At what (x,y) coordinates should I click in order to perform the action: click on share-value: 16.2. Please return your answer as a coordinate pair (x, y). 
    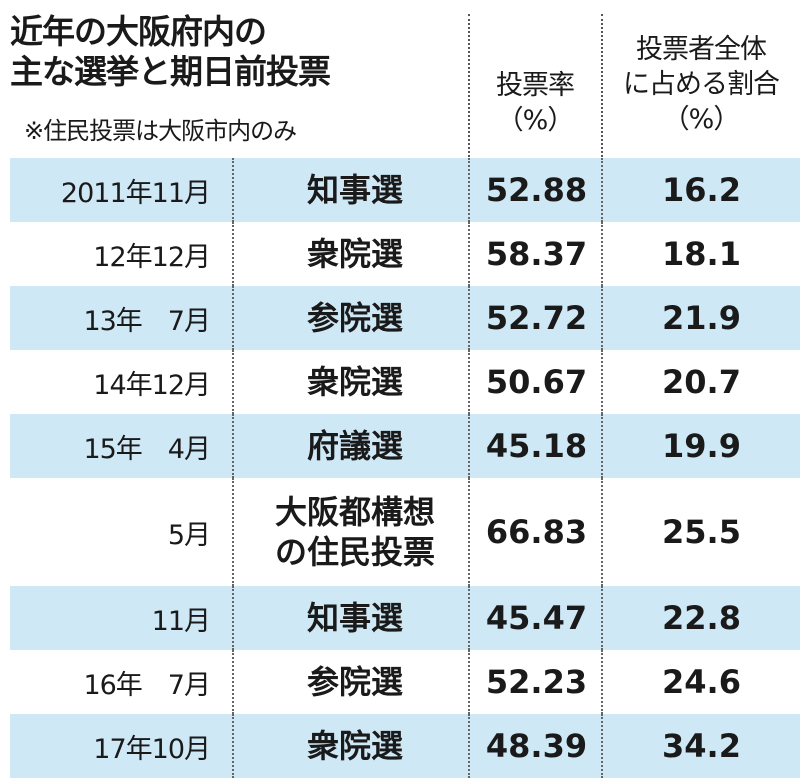
    Looking at the image, I should click on (701, 190).